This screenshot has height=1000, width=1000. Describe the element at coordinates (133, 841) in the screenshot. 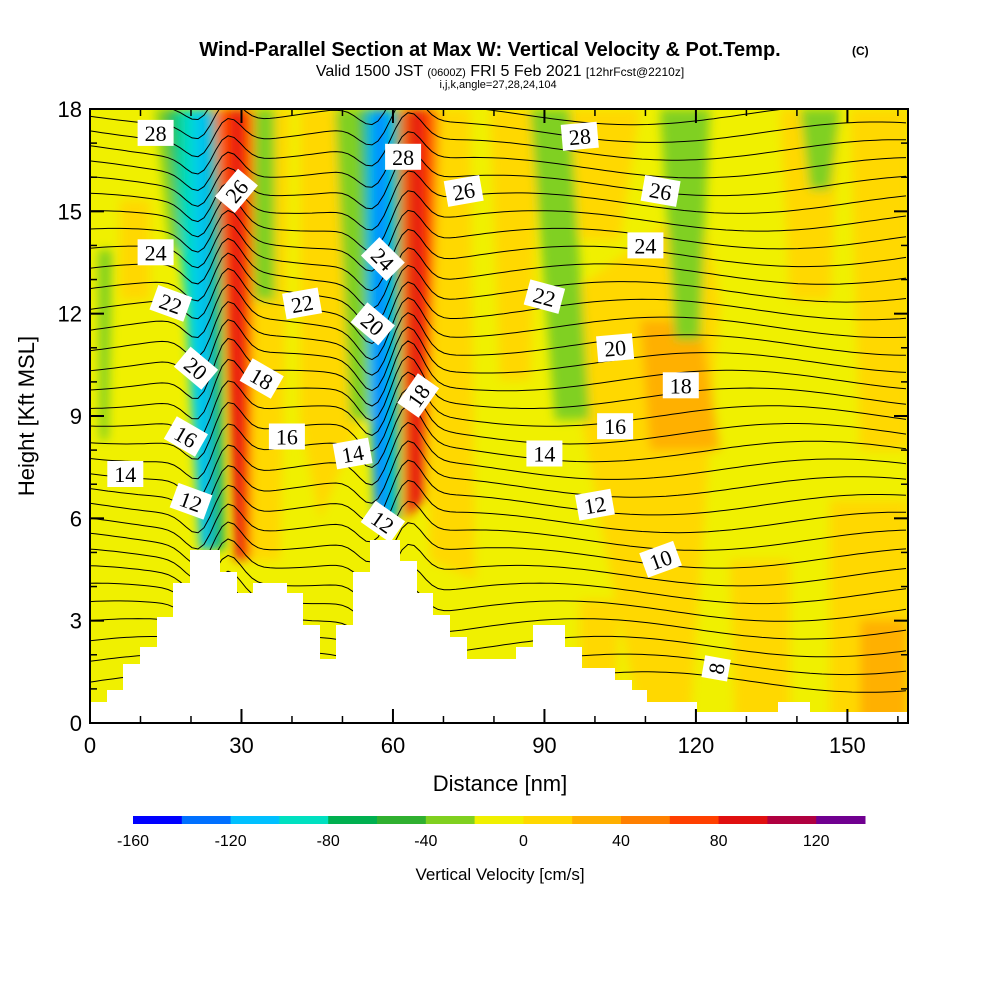

I see `colorbar-tick-label: -160` at that location.